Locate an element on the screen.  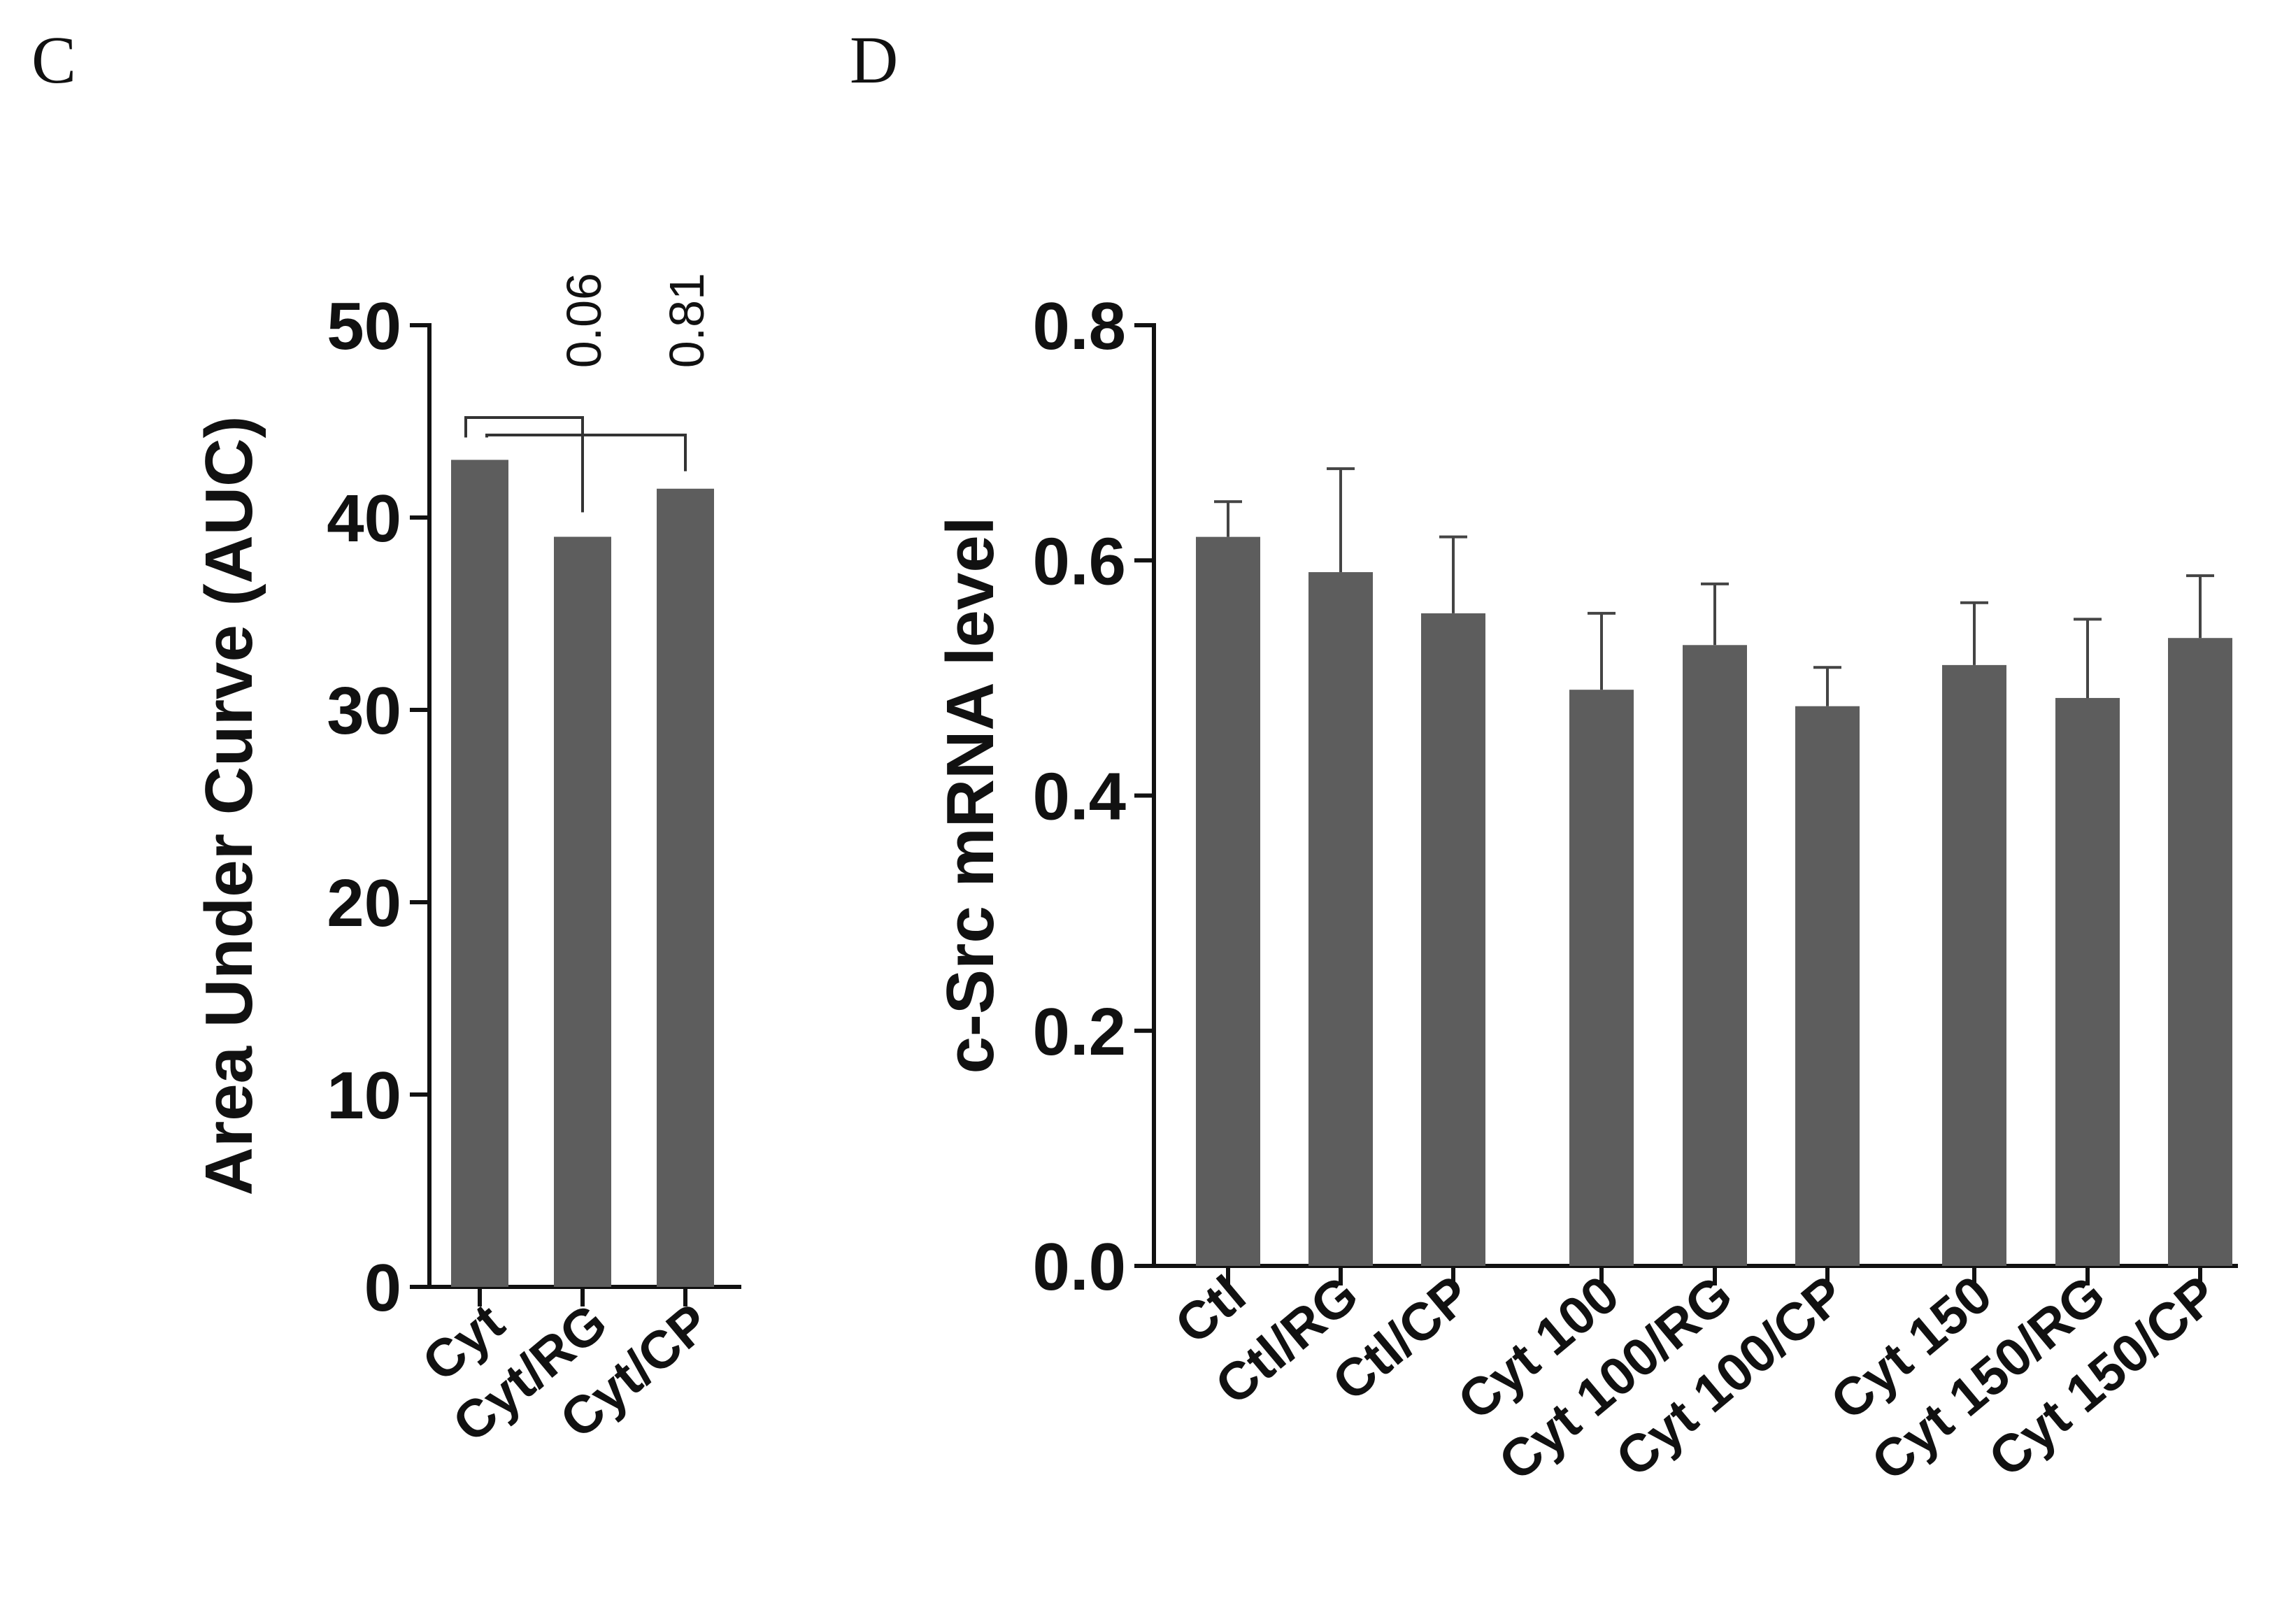
y-tick-label: 0.8 is located at coordinates (1079, 326).